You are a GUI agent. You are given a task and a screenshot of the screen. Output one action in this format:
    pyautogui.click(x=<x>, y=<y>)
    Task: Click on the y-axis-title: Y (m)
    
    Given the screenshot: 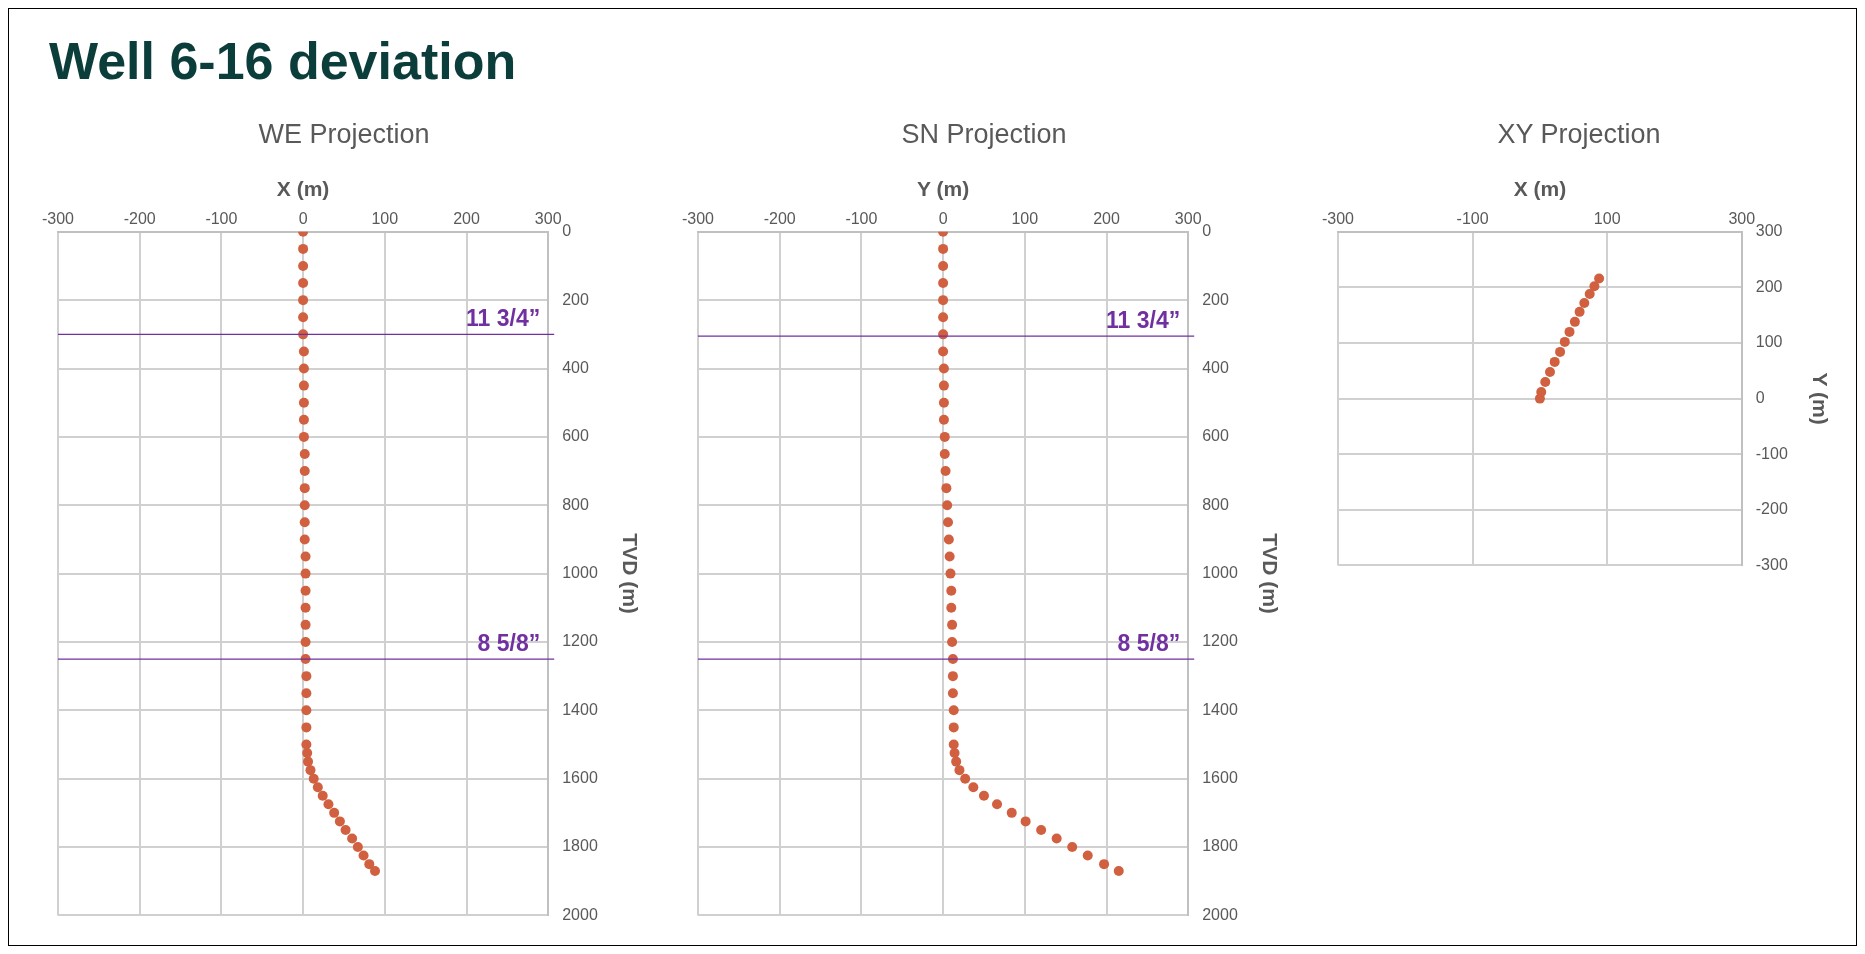 What is the action you would take?
    pyautogui.click(x=1820, y=398)
    